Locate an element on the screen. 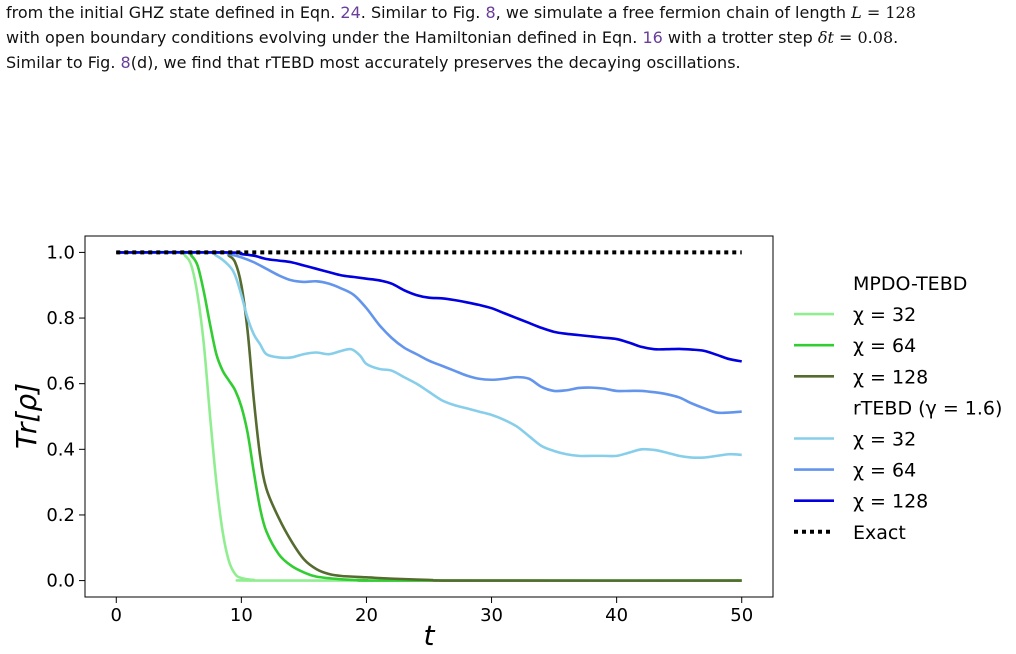  x-tick-label: 50 is located at coordinates (741, 615).